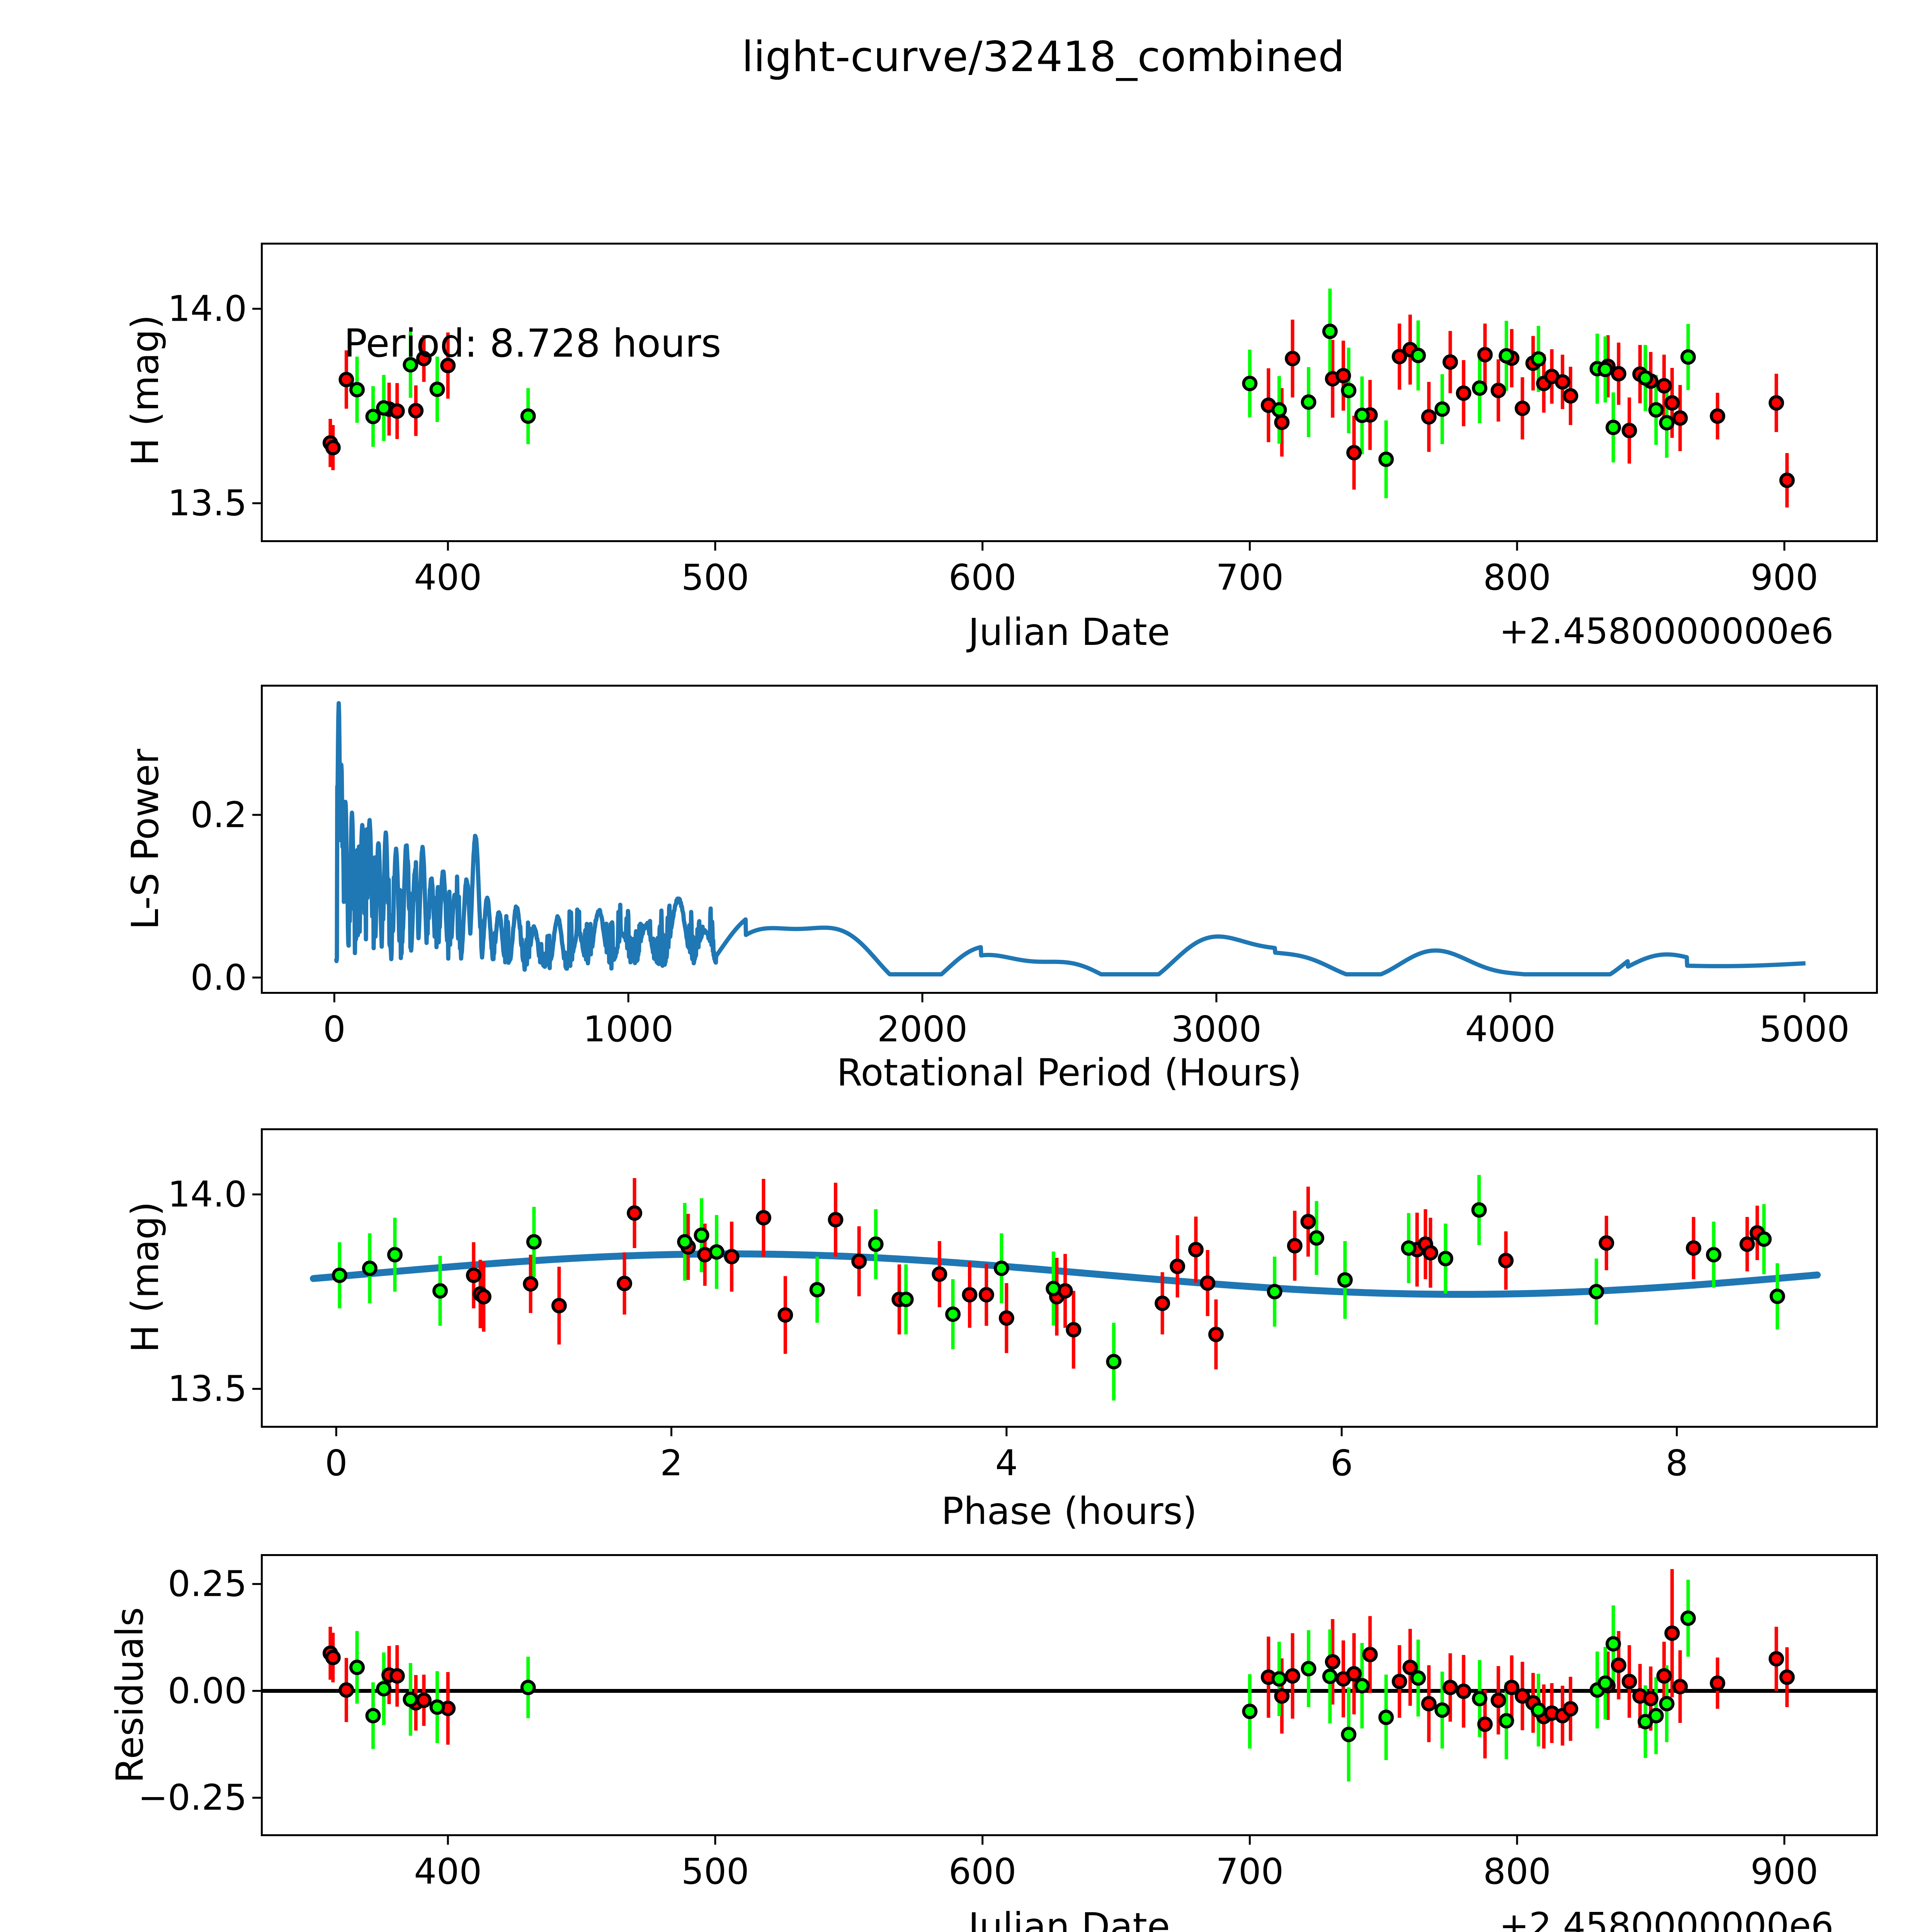  I want to click on x-tick-label: 700, so click(1250, 578).